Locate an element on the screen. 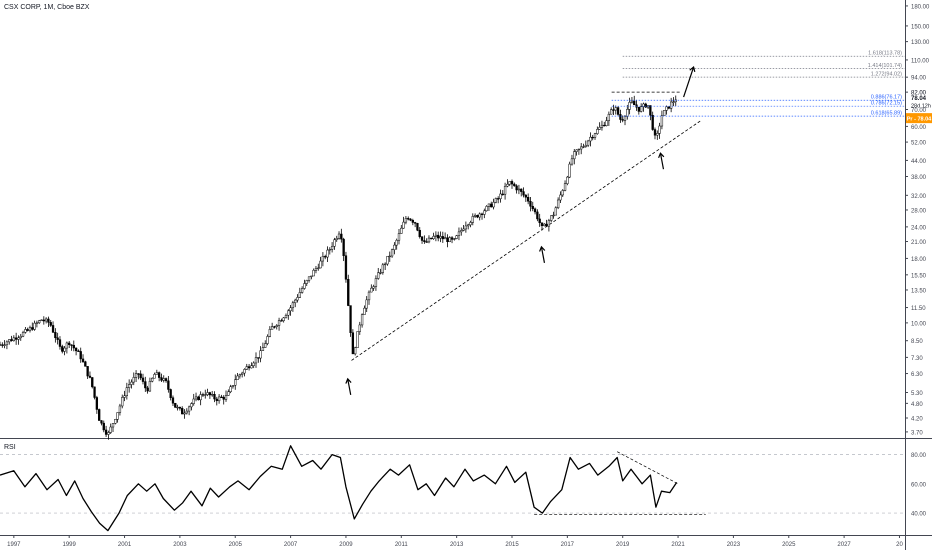  price-tick-label: 60.00 is located at coordinates (919, 128).